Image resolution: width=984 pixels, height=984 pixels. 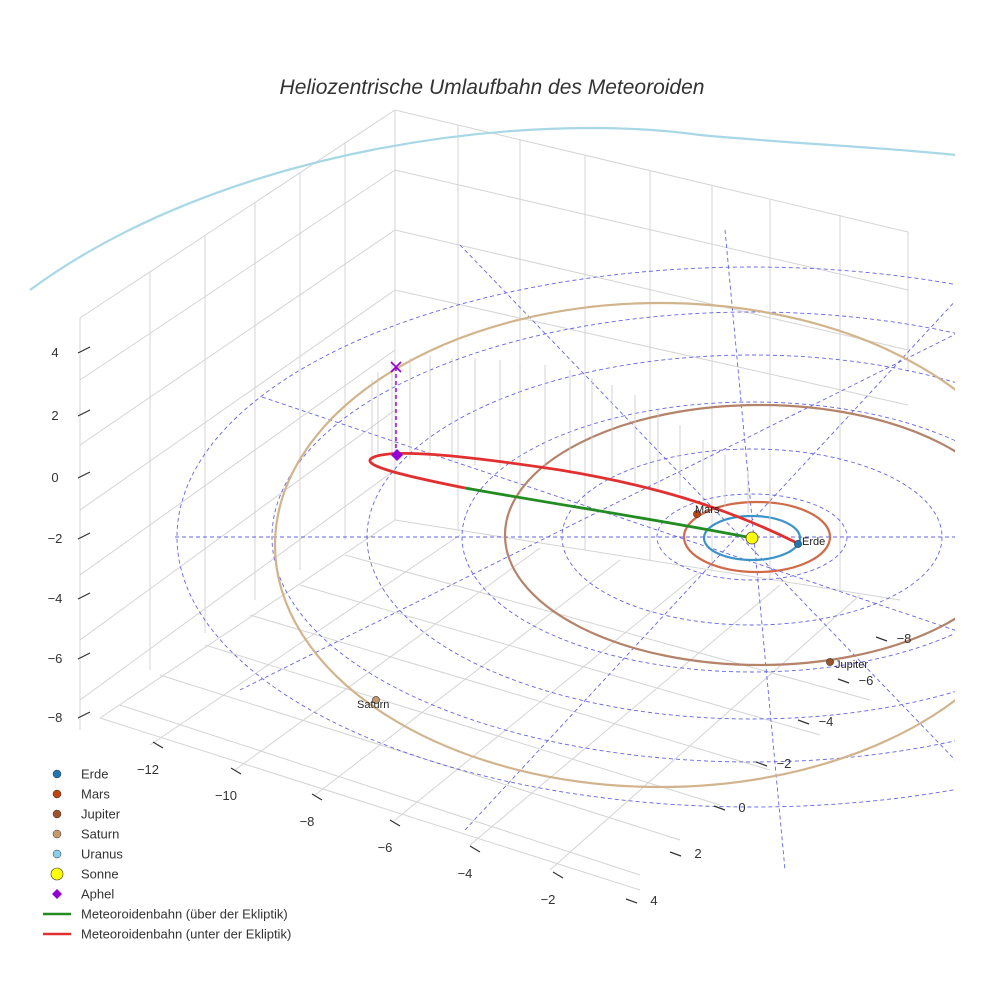 What do you see at coordinates (55, 717) in the screenshot?
I see `z-tick-label: −8` at bounding box center [55, 717].